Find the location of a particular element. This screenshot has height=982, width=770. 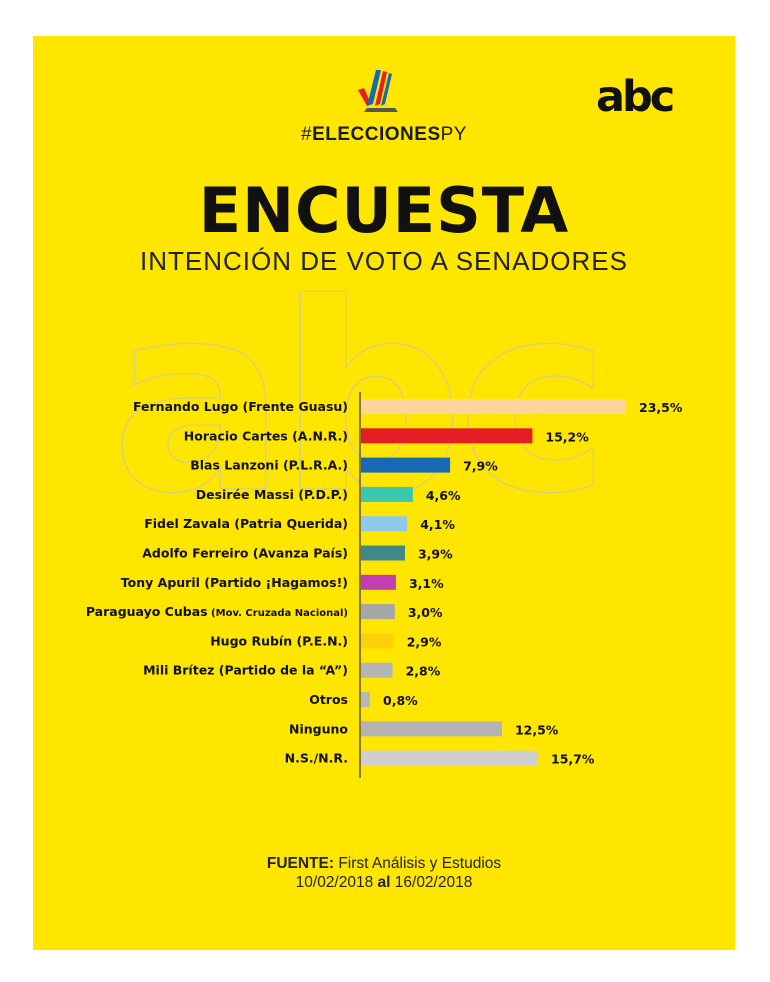

hashtag-bold: ELECCIONES is located at coordinates (376, 134).